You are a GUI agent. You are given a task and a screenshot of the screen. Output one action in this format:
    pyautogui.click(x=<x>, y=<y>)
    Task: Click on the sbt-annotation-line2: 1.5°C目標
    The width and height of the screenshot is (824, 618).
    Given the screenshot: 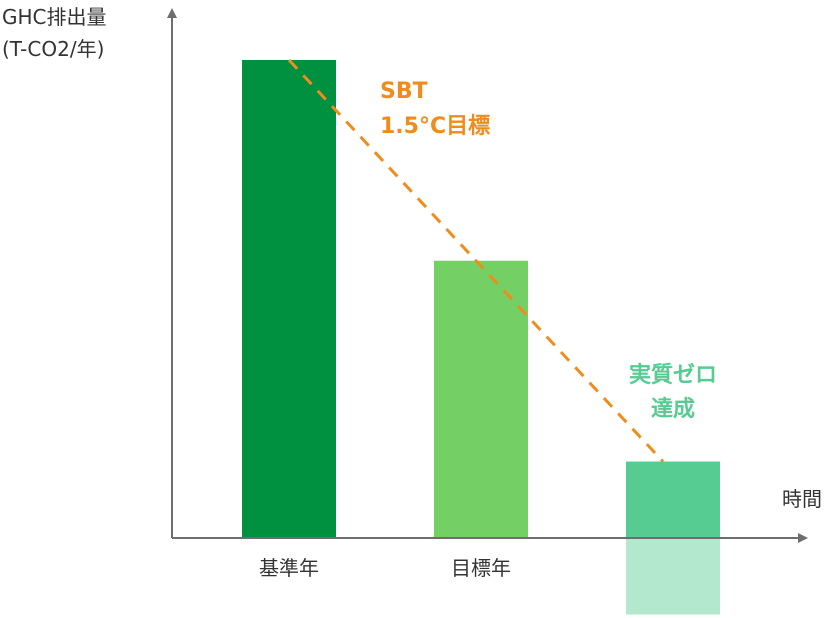 What is the action you would take?
    pyautogui.click(x=435, y=126)
    